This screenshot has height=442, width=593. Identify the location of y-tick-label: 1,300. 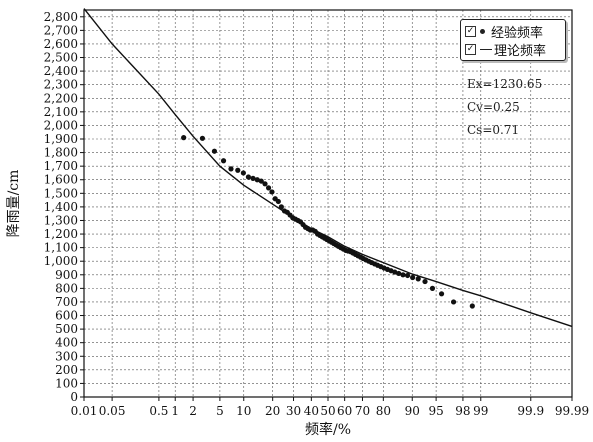
(61, 220).